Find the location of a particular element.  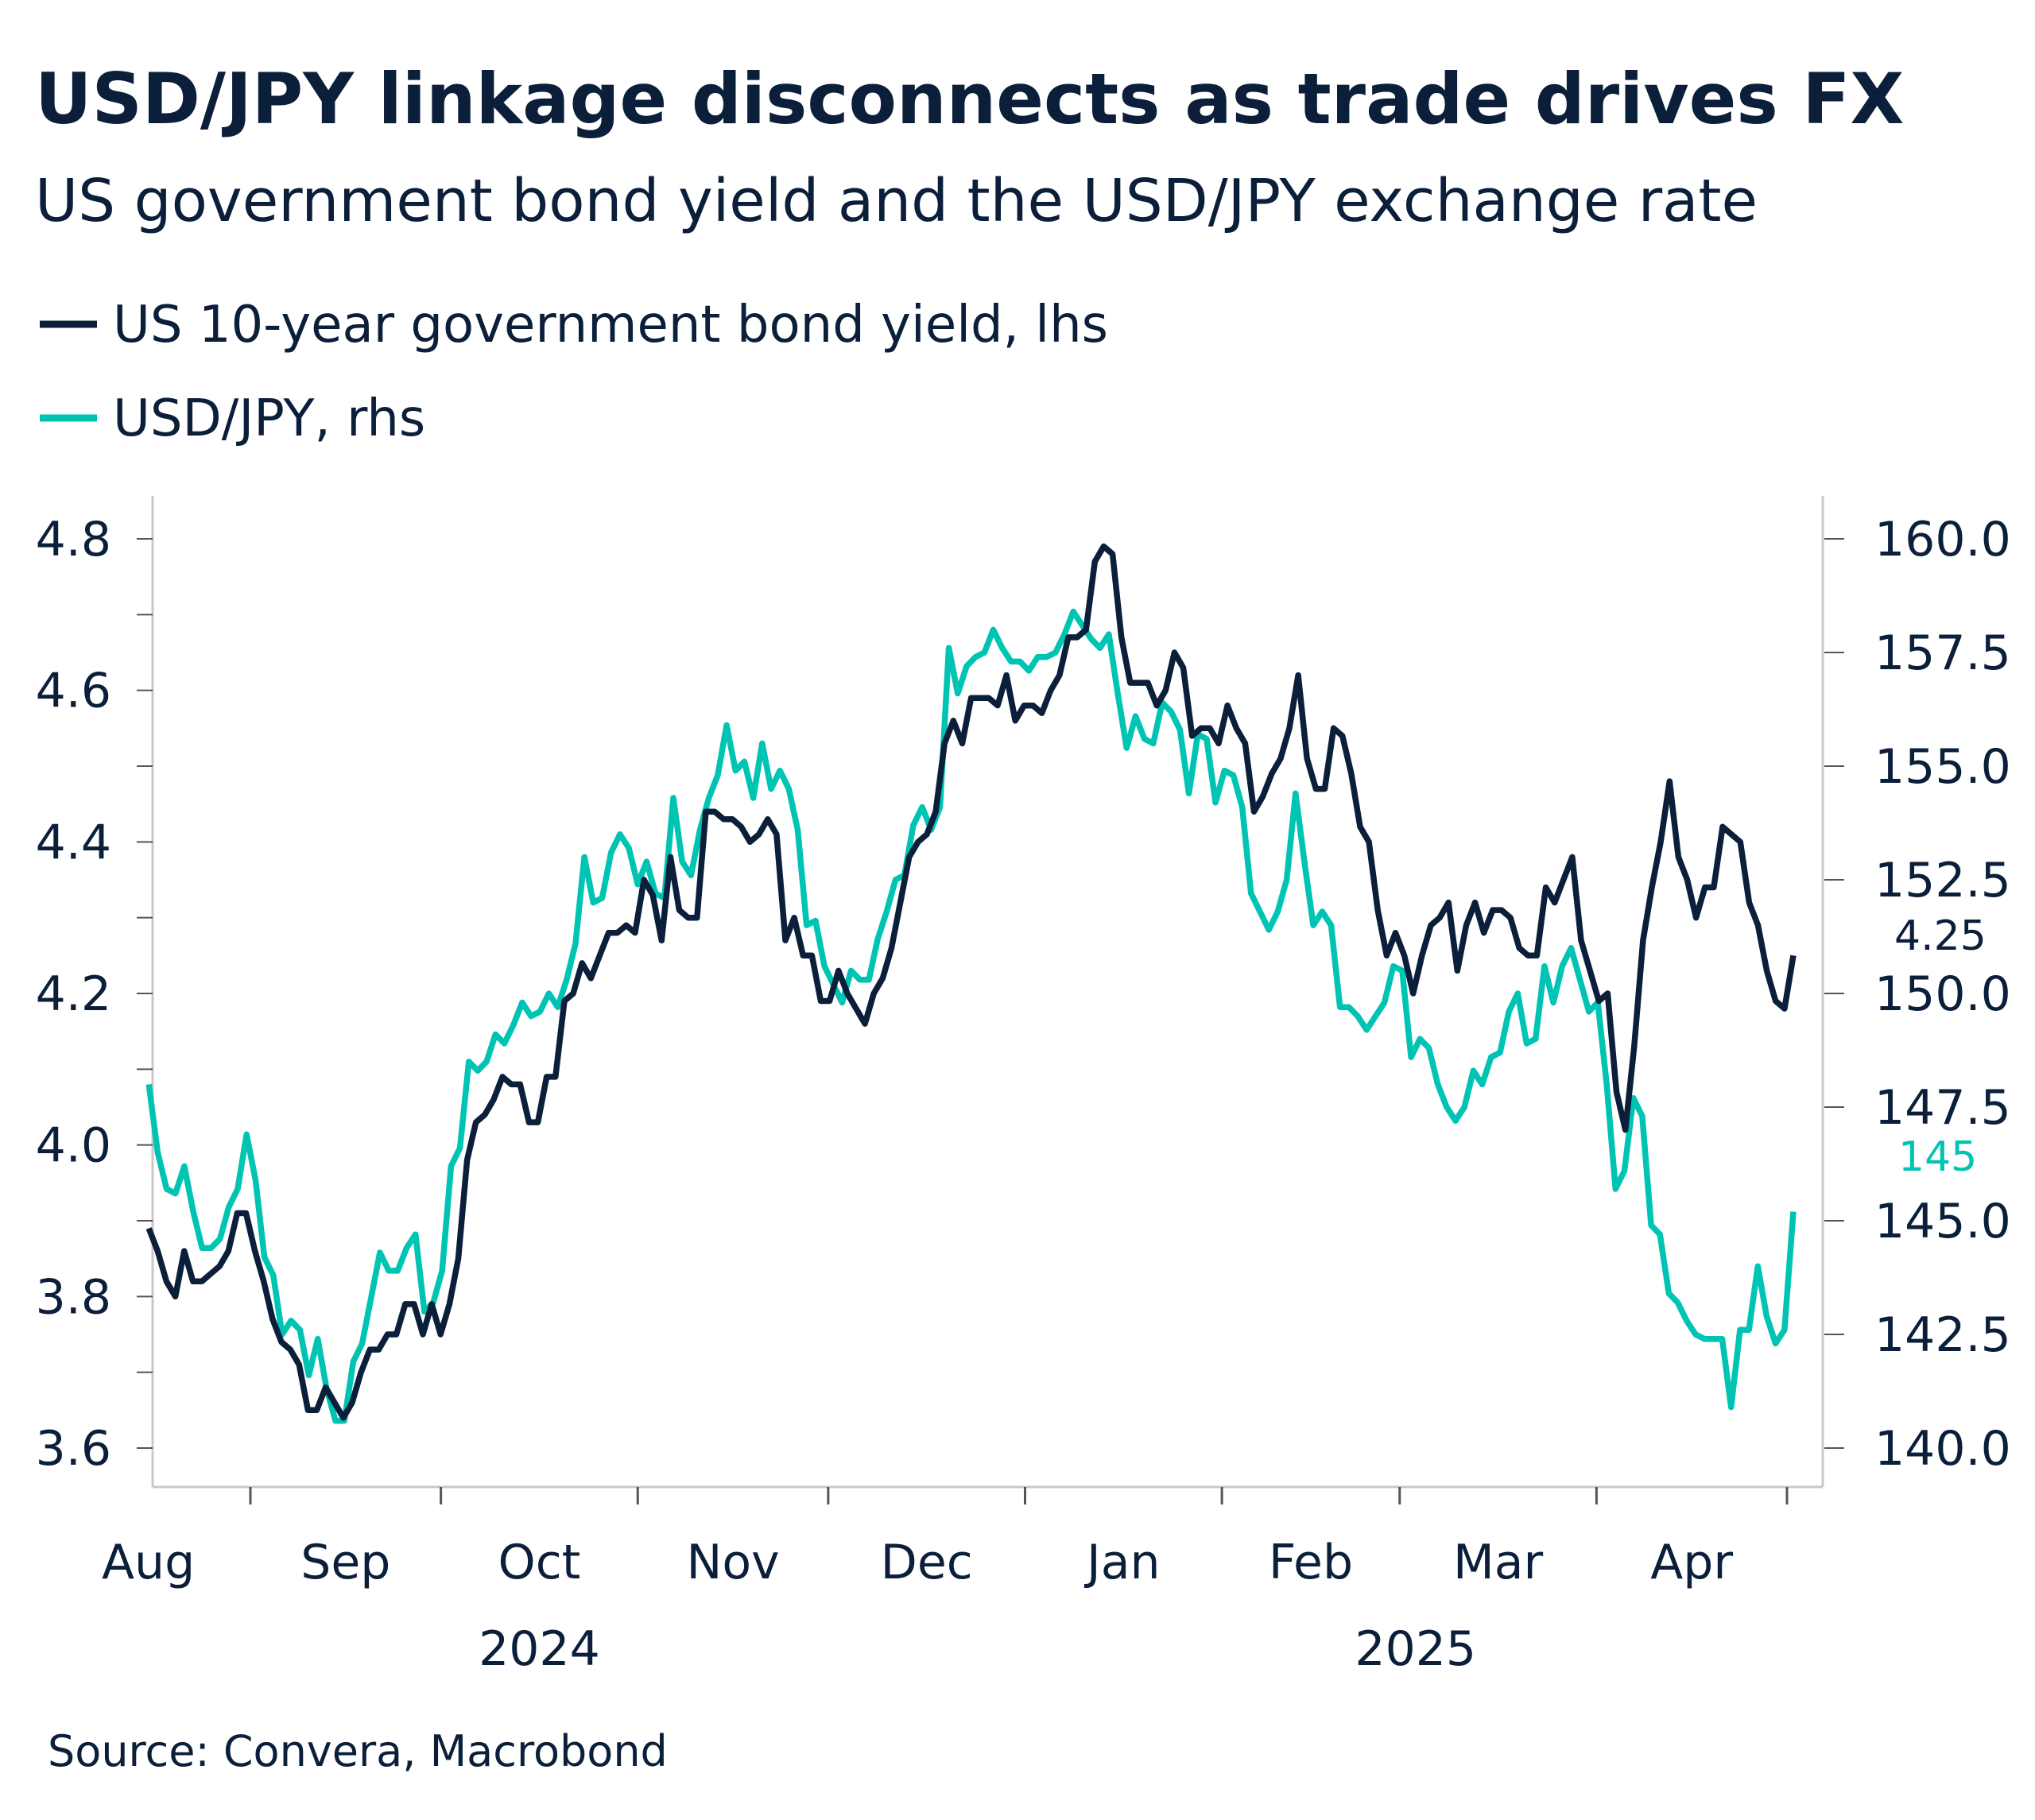

left-tick-label: 4.2 is located at coordinates (73, 994).